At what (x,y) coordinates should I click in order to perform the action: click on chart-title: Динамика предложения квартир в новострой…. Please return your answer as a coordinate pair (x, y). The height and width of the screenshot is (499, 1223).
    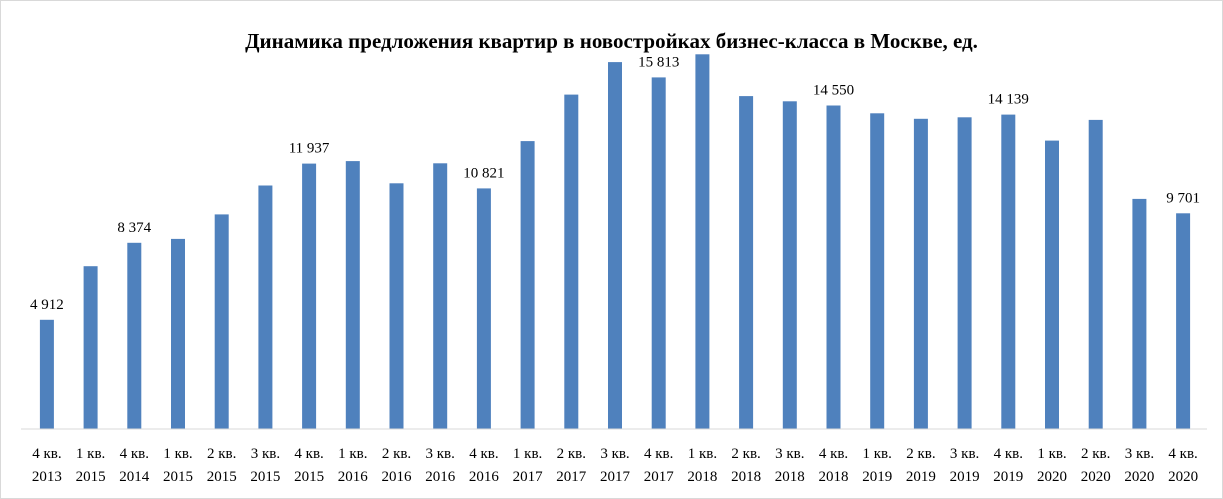
    Looking at the image, I should click on (611, 41).